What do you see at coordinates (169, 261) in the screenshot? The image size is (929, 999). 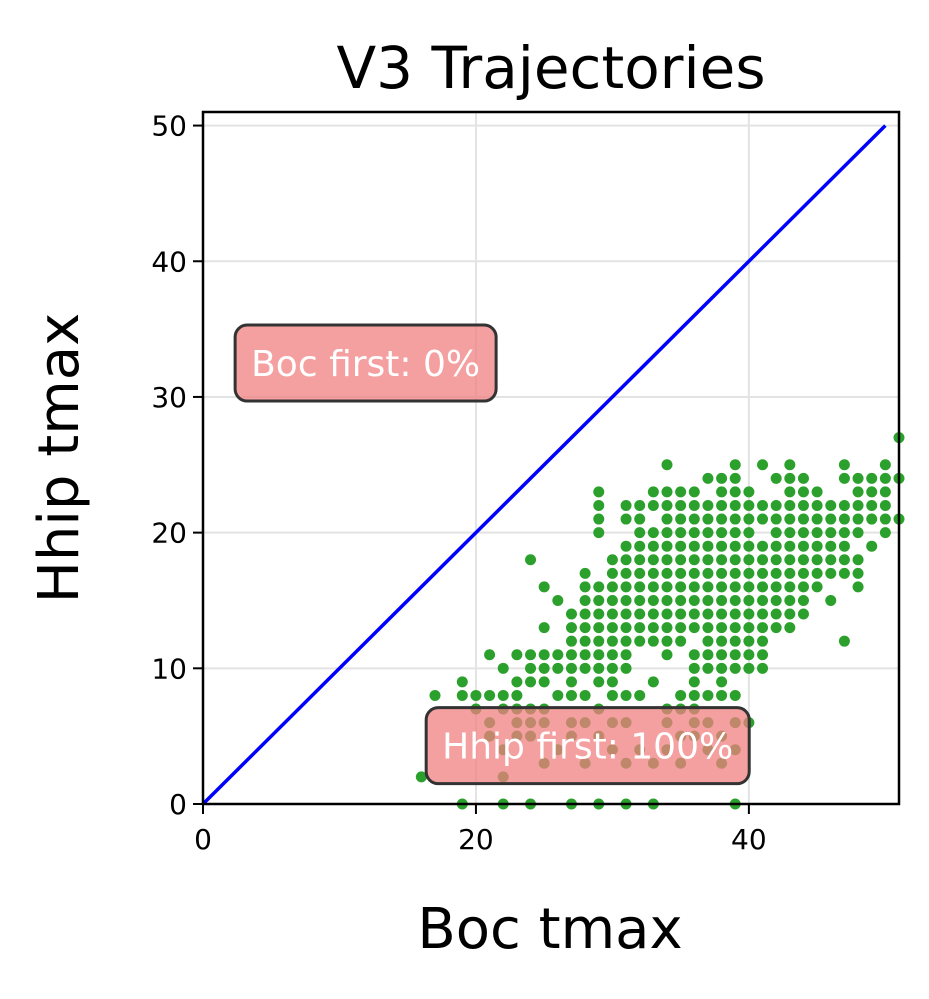 I see `y-tick-label: 40` at bounding box center [169, 261].